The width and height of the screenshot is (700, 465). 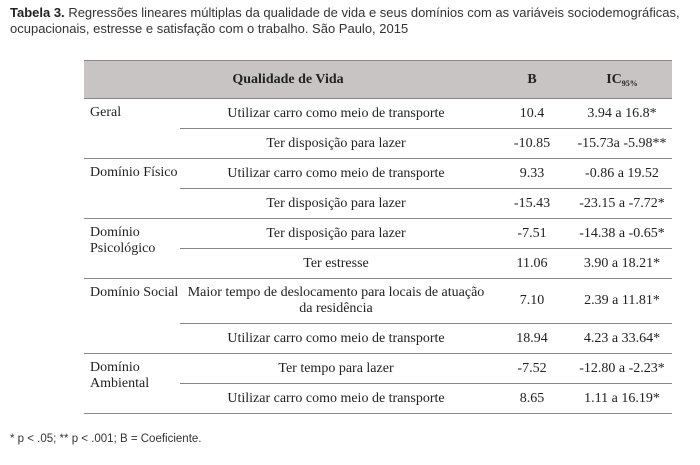 What do you see at coordinates (106, 439) in the screenshot?
I see `table-footnote: * p < .05; ** p < .001; B = Coeficiente.` at bounding box center [106, 439].